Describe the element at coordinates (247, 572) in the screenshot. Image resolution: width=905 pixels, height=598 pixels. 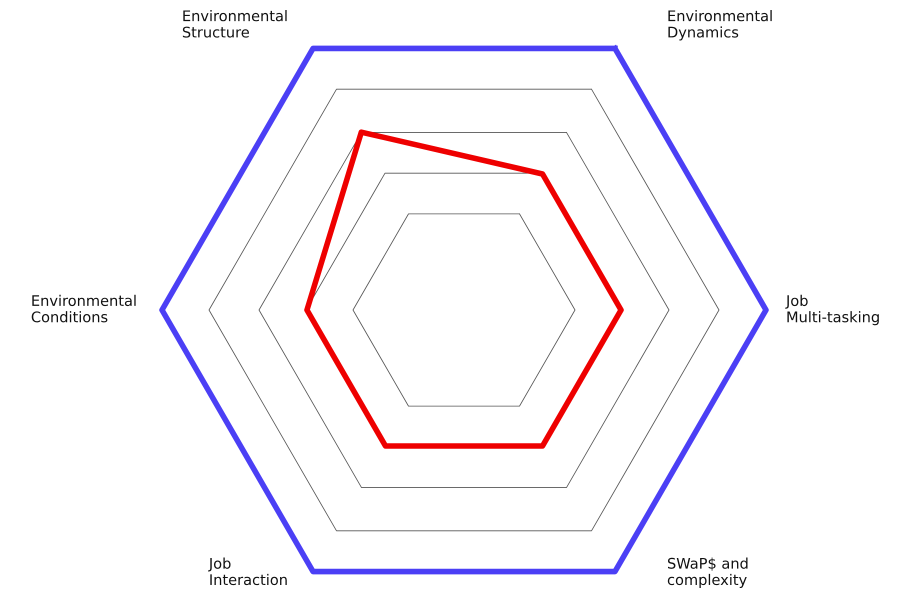
I see `spoke-label: Job Interaction` at that location.